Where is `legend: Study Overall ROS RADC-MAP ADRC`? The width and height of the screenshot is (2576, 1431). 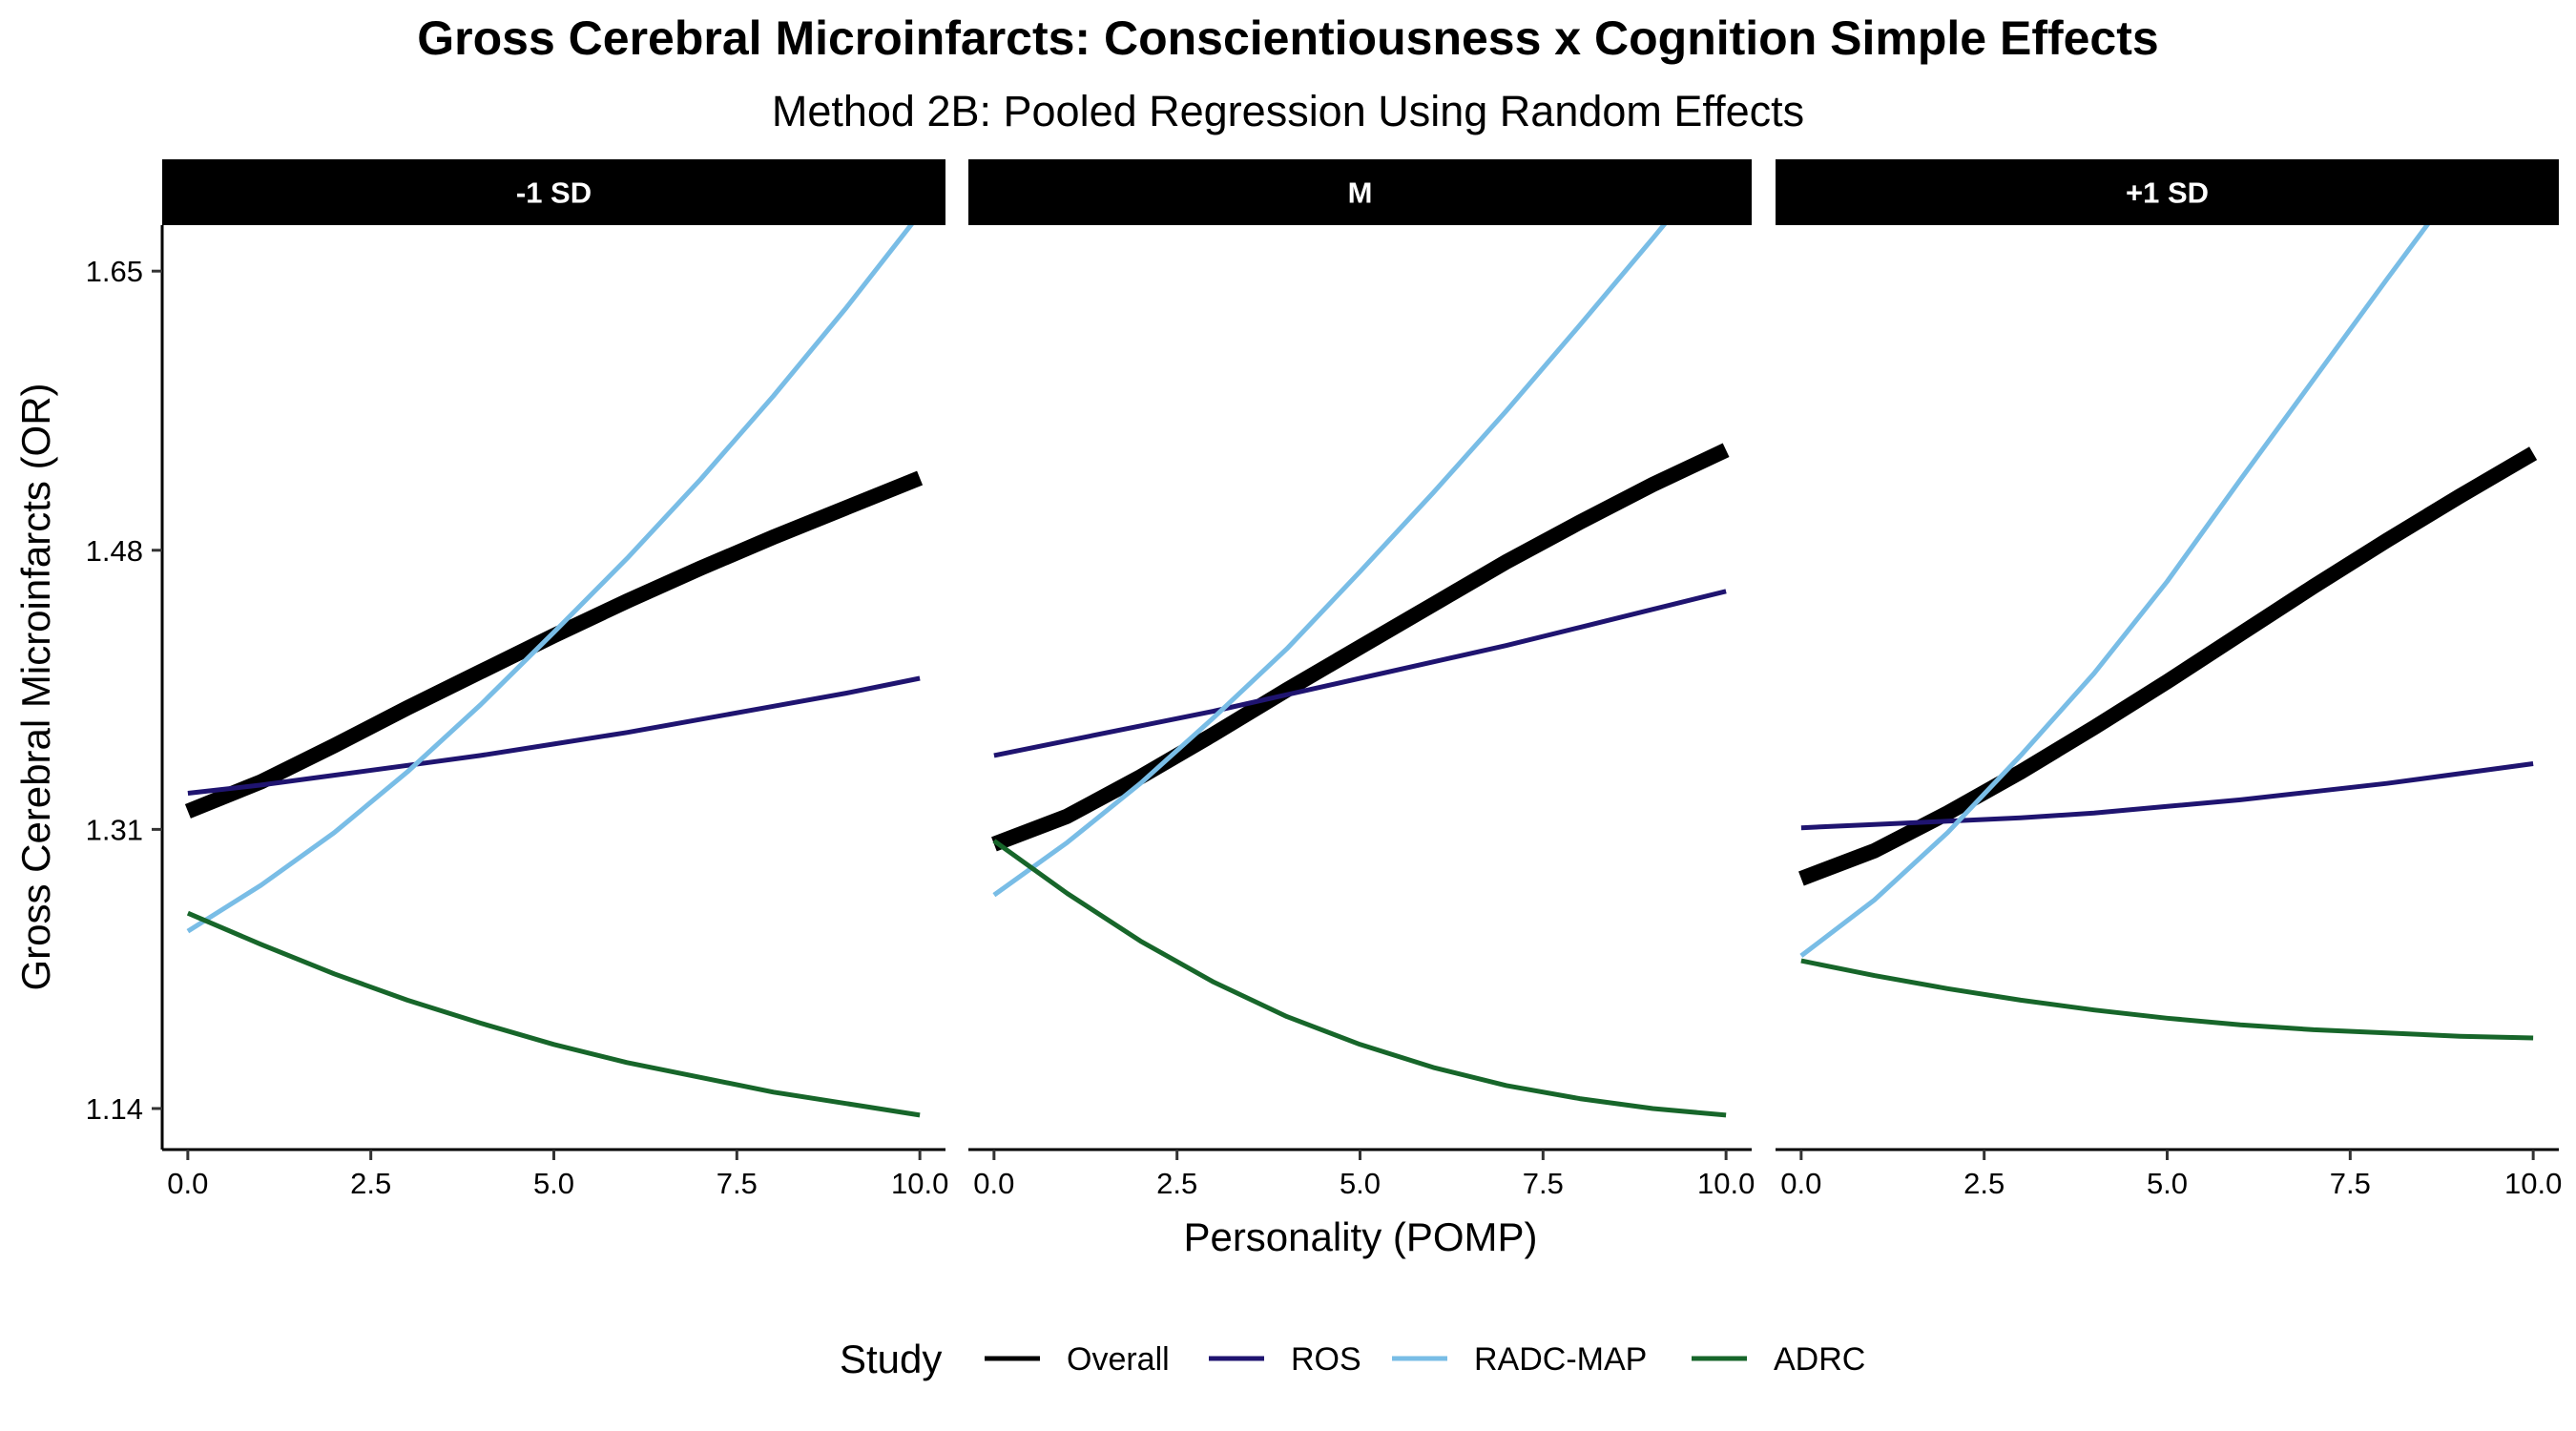
legend: Study Overall ROS RADC-MAP ADRC is located at coordinates (1352, 1359).